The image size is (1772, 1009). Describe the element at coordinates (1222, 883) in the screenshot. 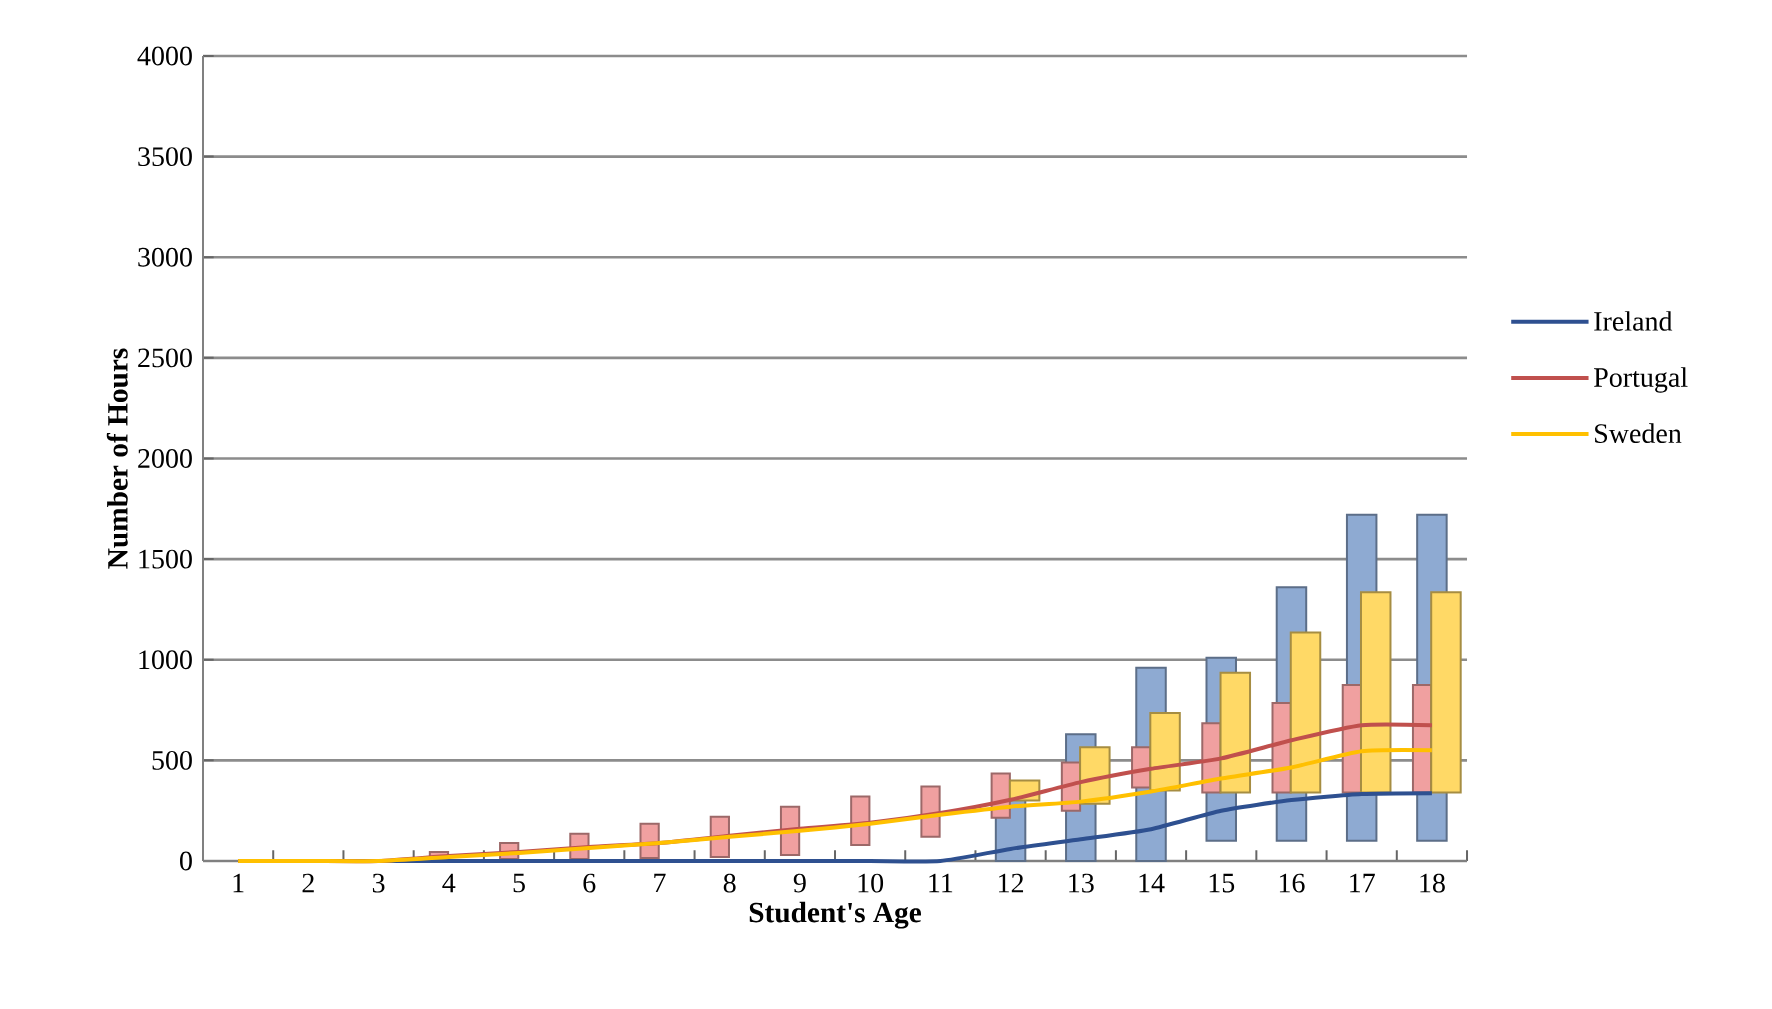

I see `x-tick-label: 15` at that location.